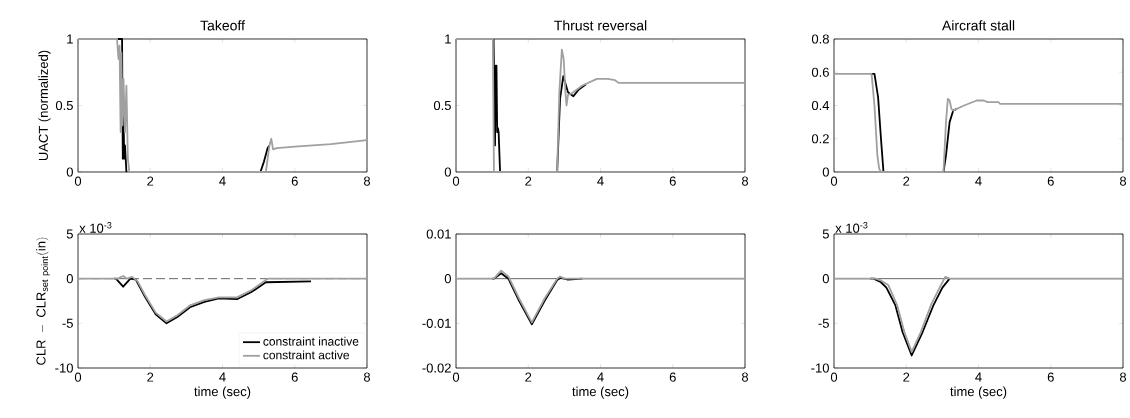 The width and height of the screenshot is (1130, 418). What do you see at coordinates (311, 341) in the screenshot?
I see `legend-label: constraint inactive` at bounding box center [311, 341].